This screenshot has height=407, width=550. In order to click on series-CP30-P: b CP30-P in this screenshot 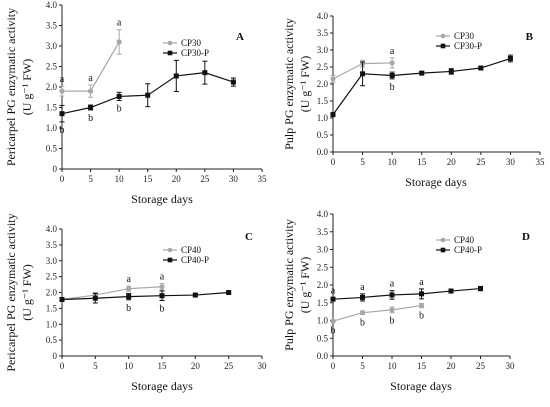, I will do `click(421, 79)`.